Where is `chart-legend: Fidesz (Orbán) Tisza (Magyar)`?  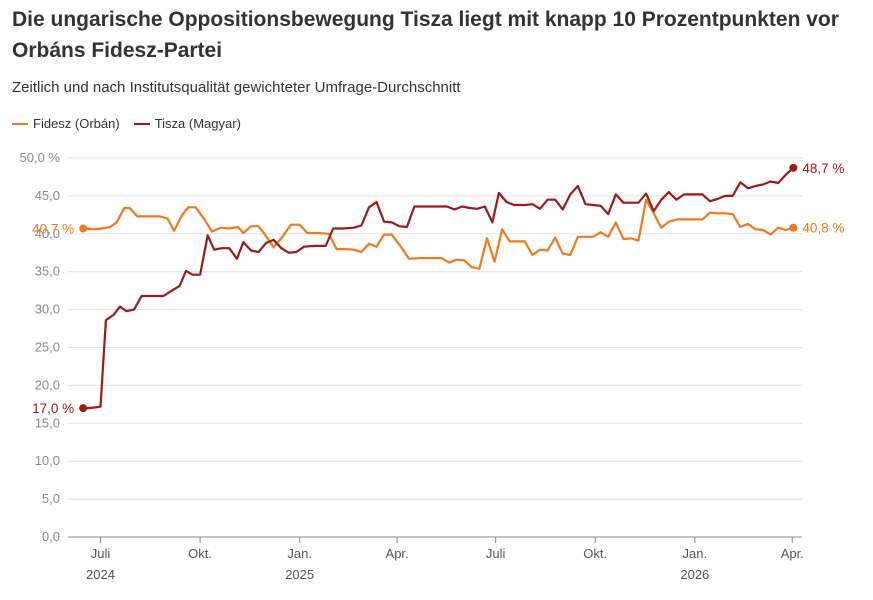 chart-legend: Fidesz (Orbán) Tisza (Magyar) is located at coordinates (133, 123).